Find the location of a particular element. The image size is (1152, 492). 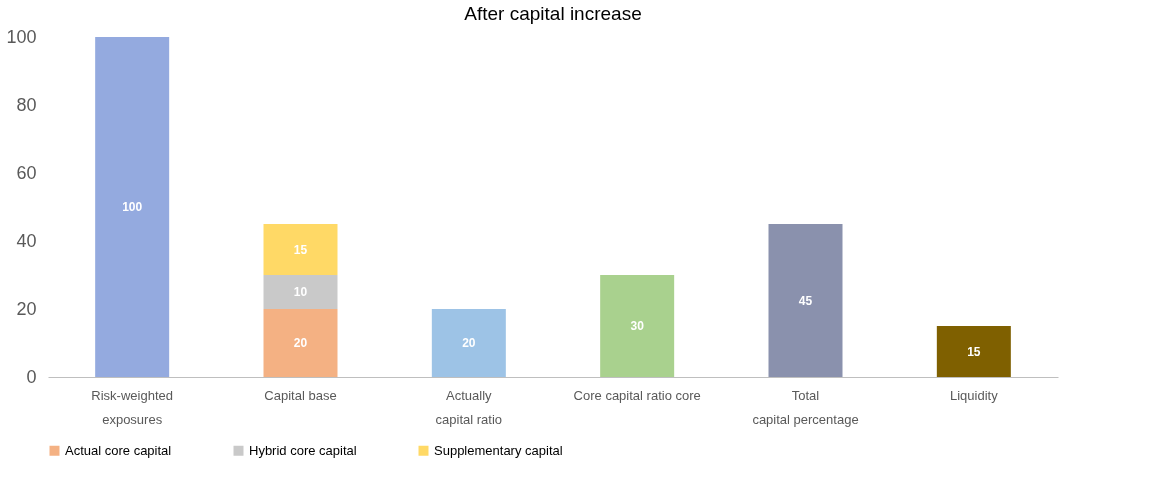

legend-label: Hybrid core capital is located at coordinates (303, 450).